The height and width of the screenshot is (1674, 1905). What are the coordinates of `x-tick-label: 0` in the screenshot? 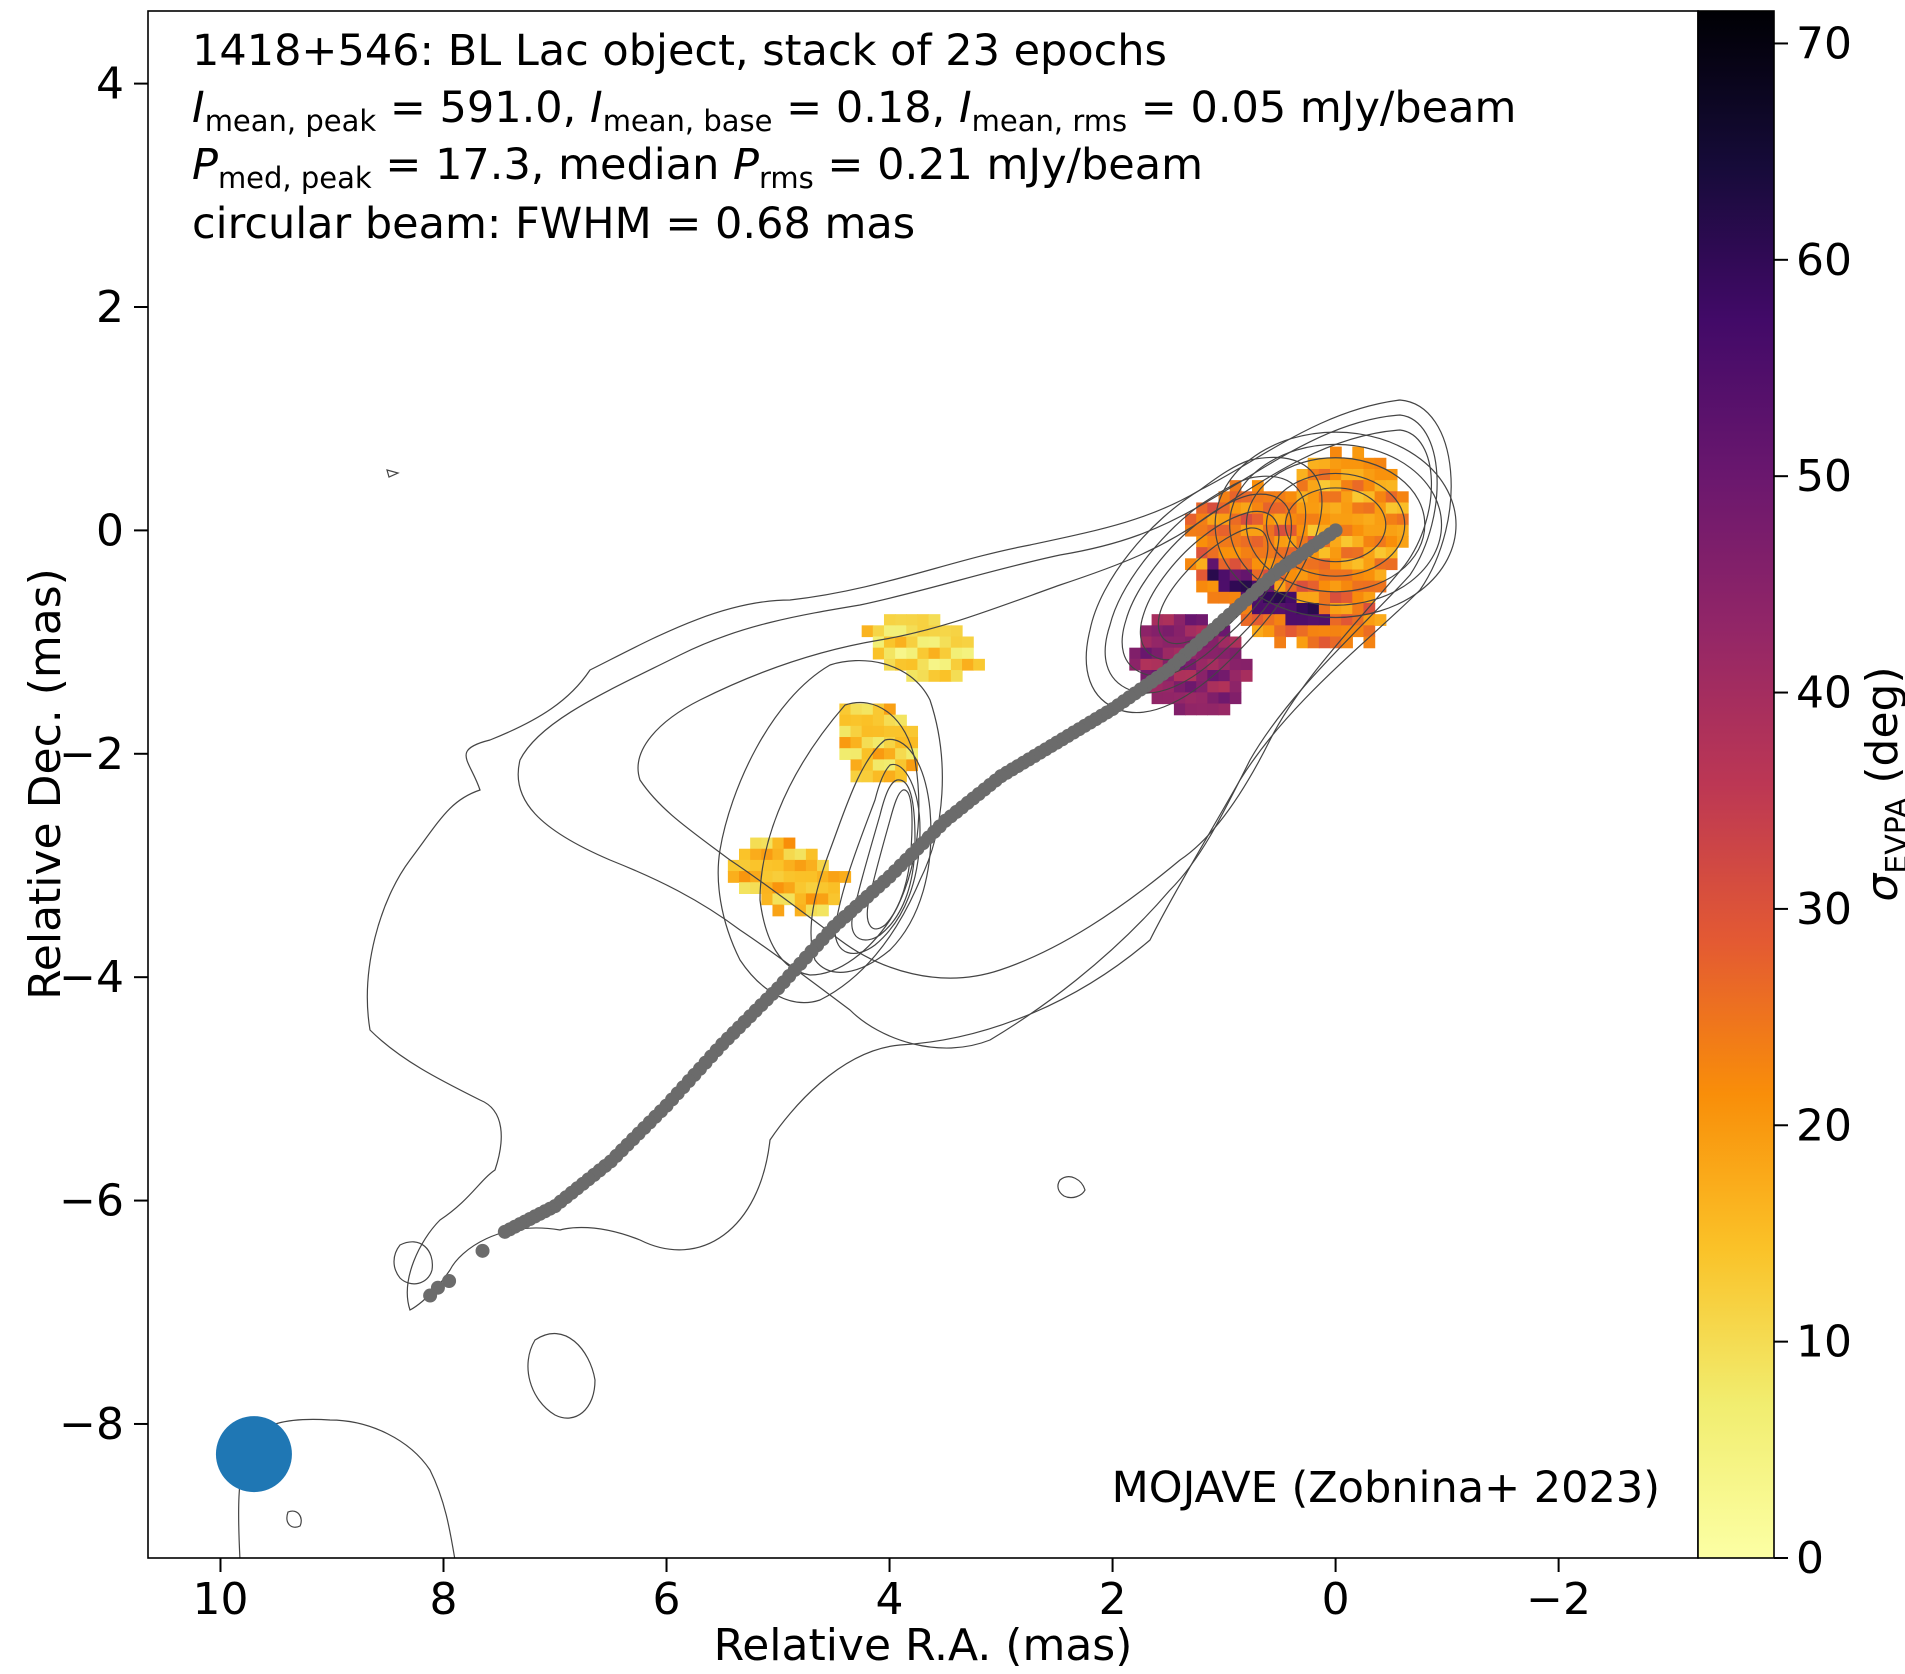 It's located at (1336, 1599).